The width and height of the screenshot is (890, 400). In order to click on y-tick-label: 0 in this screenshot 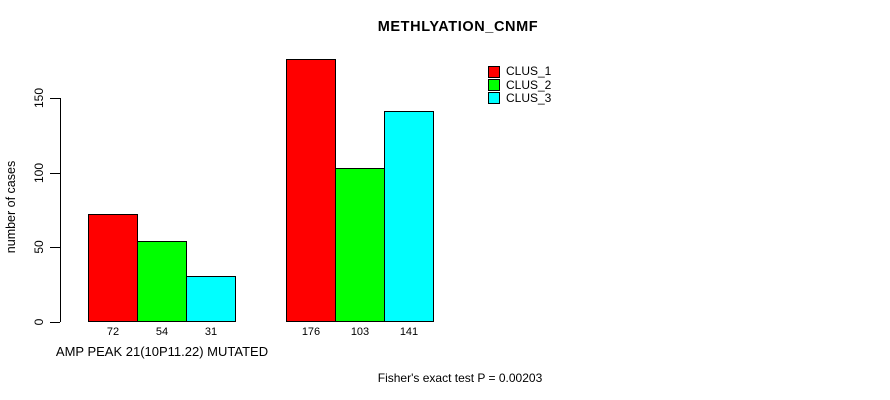, I will do `click(39, 322)`.